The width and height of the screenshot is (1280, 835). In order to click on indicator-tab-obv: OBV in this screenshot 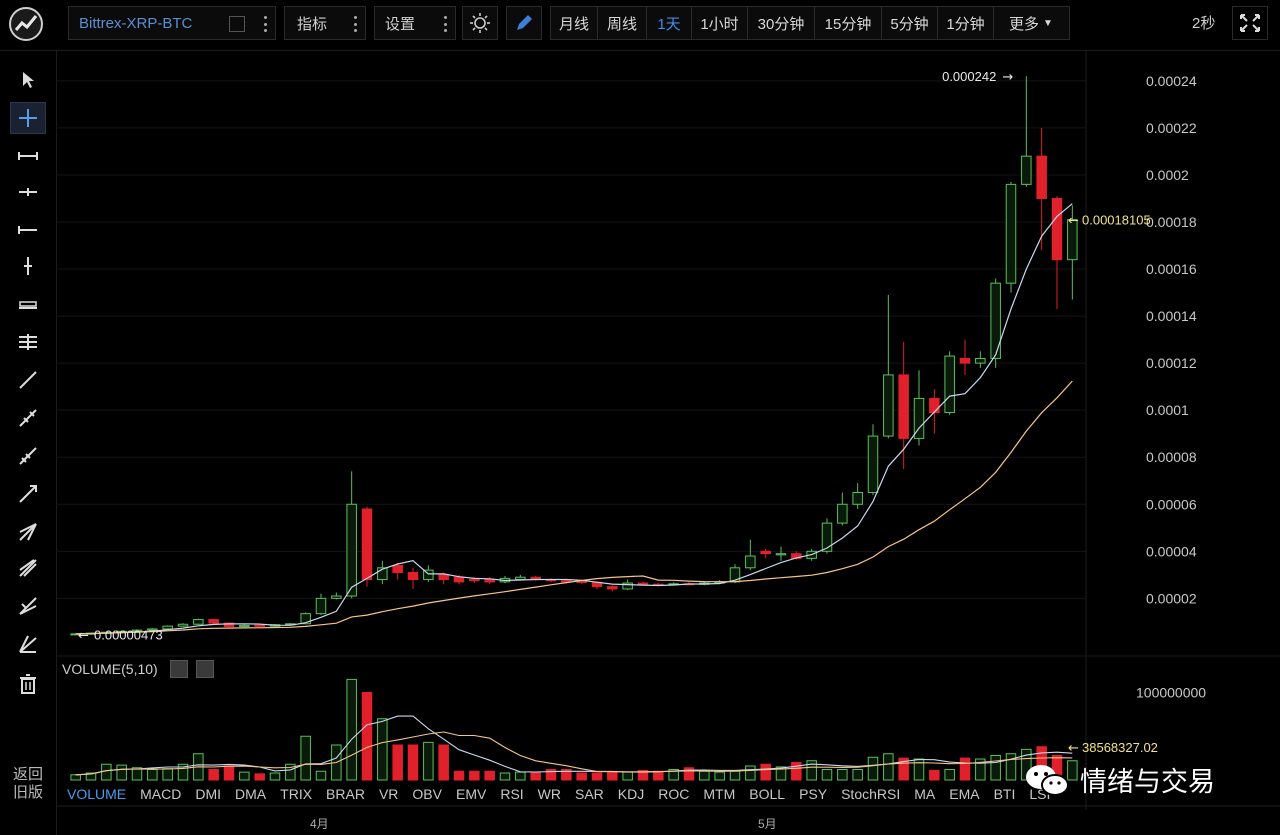, I will do `click(427, 794)`.